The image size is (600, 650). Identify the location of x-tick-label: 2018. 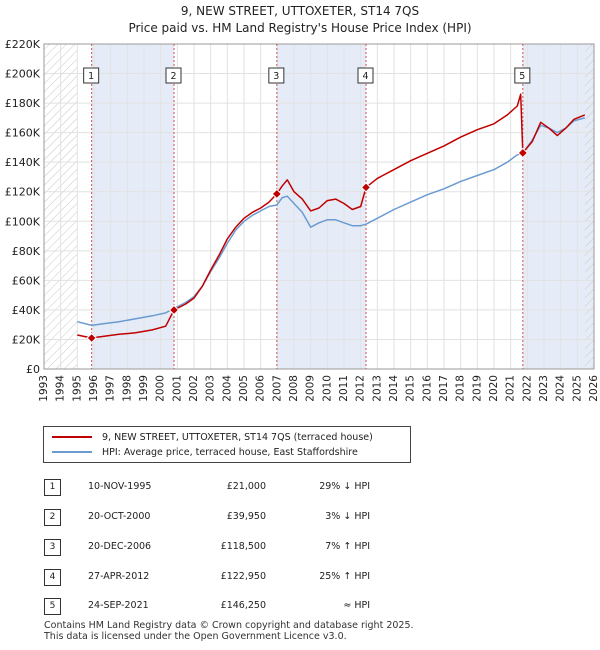
(461, 388).